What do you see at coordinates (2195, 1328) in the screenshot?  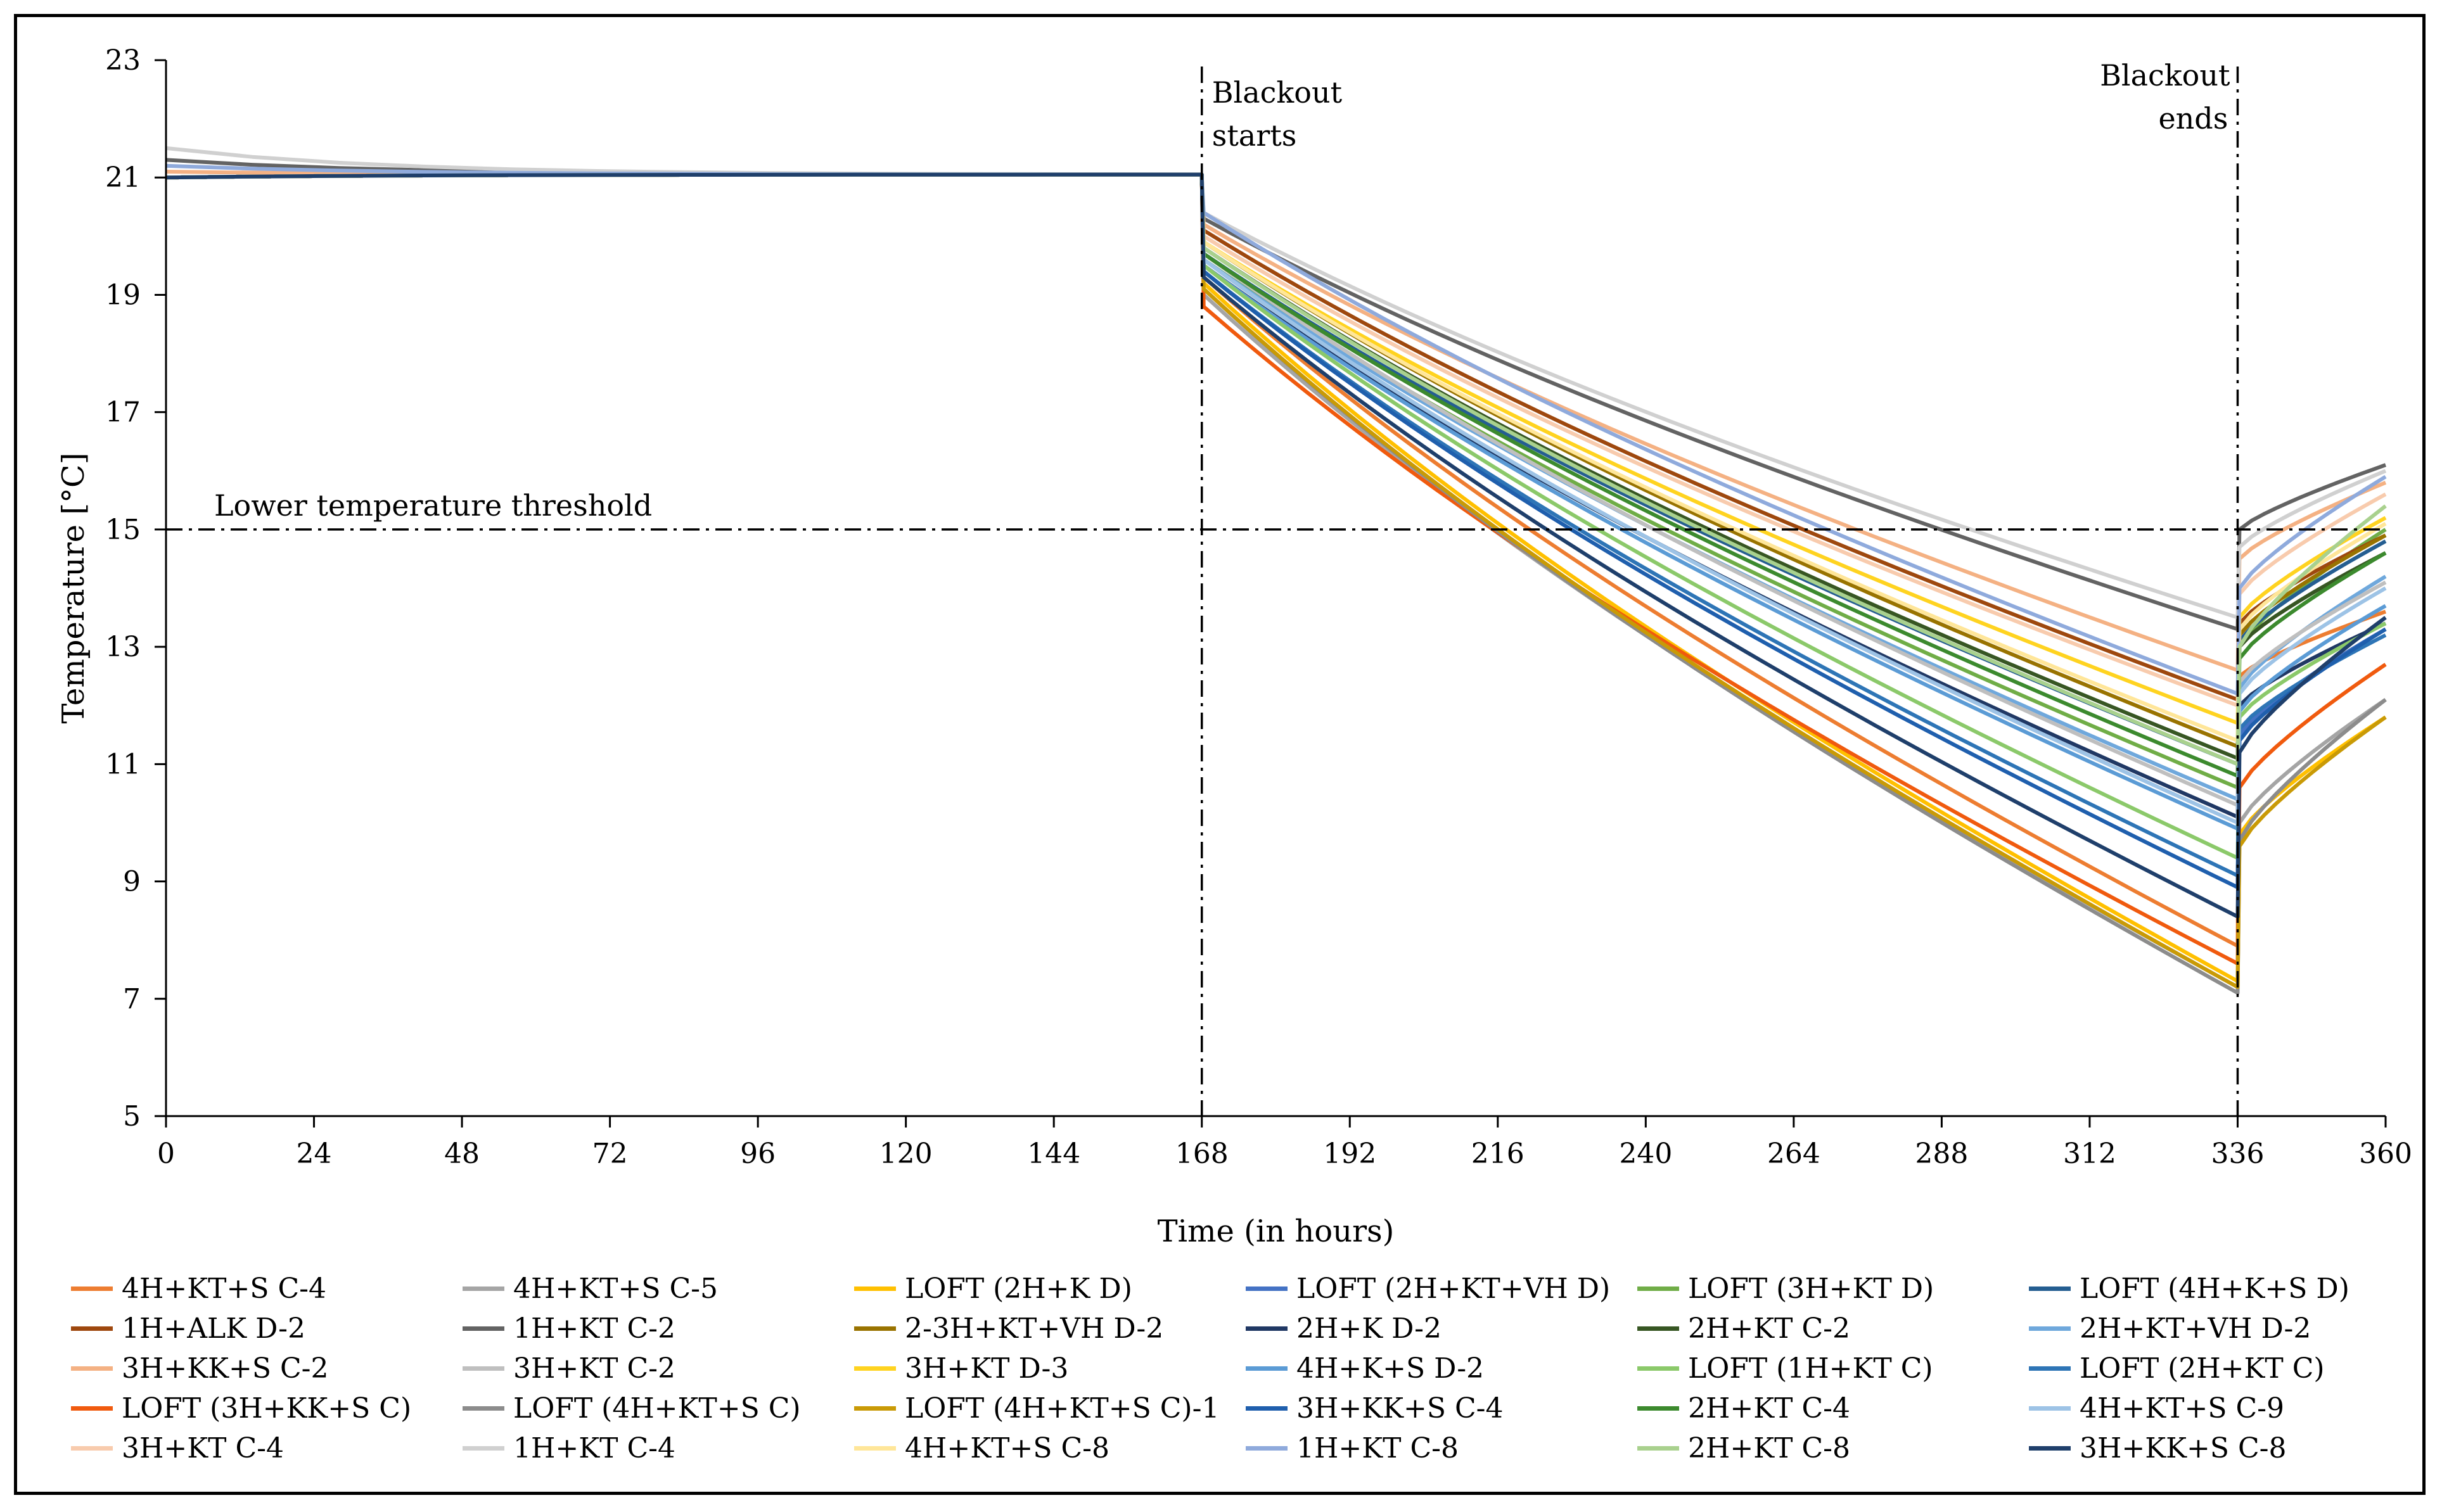 I see `legend-label: 2H+KT+VH D-2` at bounding box center [2195, 1328].